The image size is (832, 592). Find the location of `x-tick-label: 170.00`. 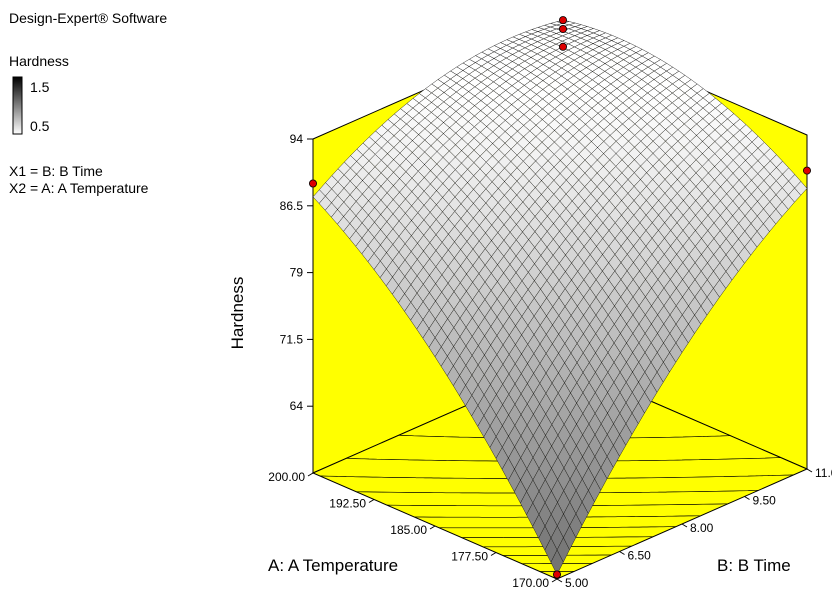

x-tick-label: 170.00 is located at coordinates (530, 583).